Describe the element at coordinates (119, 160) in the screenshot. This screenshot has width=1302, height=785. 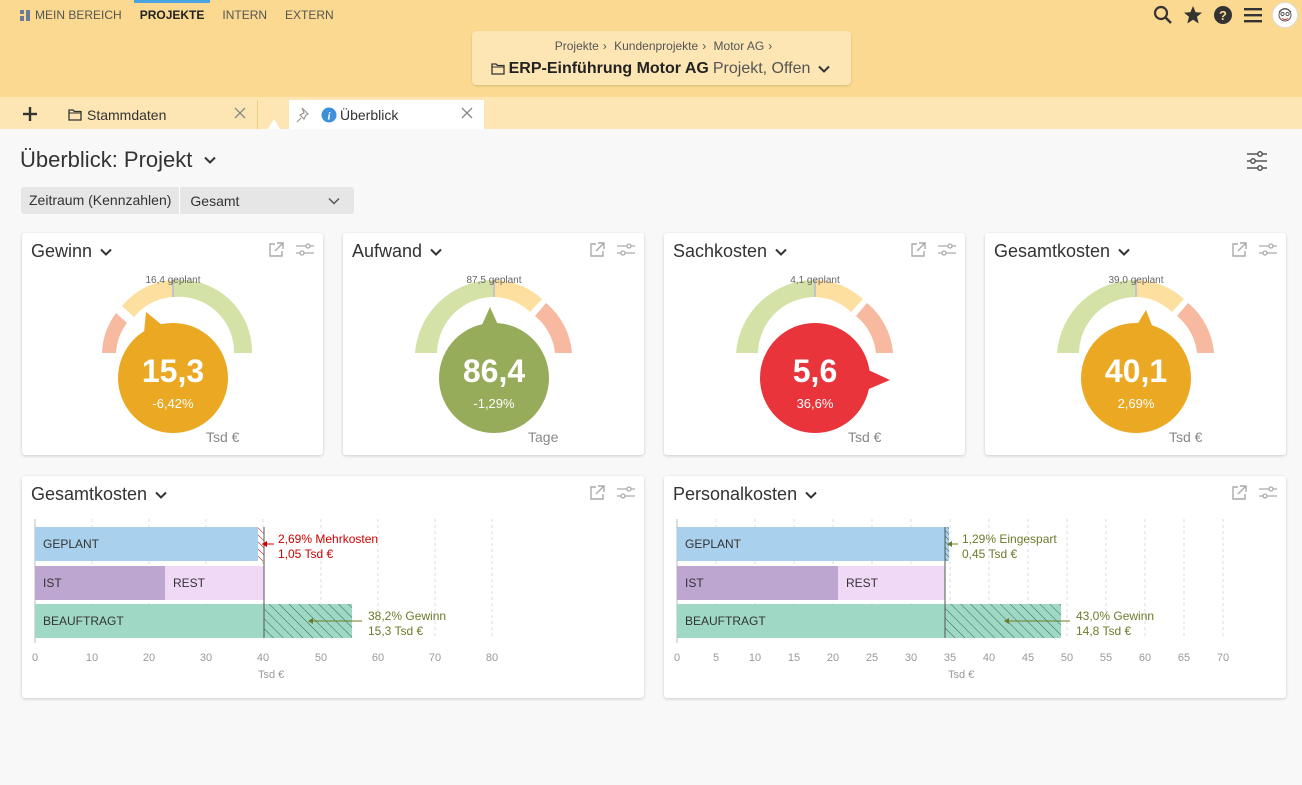
I see `page-title: Überblick: Projekt` at that location.